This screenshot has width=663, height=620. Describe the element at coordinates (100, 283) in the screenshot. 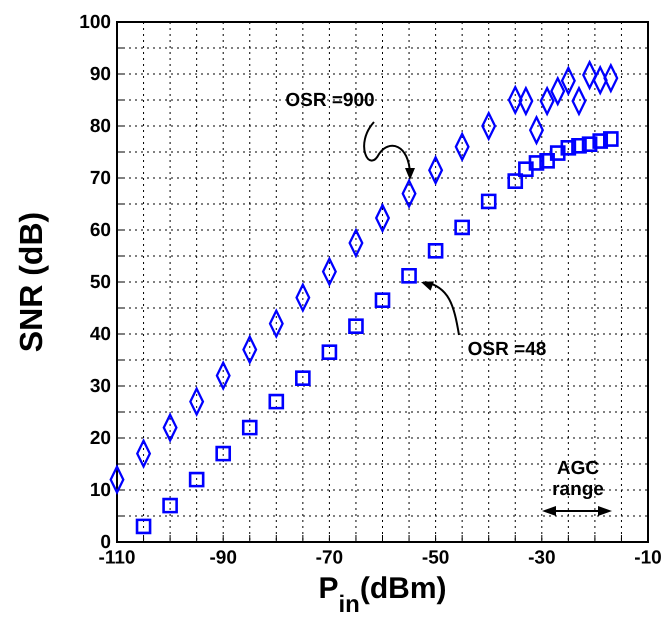

I see `y-tick-label: 50` at that location.